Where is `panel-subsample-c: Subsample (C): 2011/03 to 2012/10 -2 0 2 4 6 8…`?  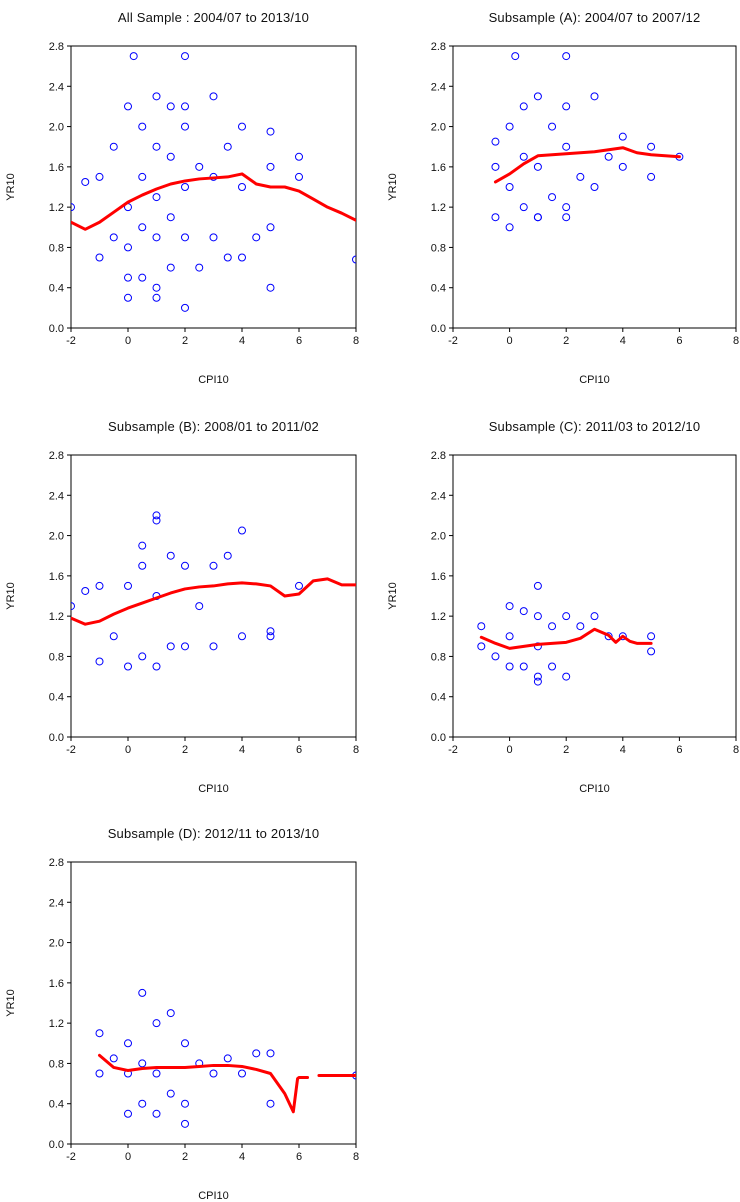 panel-subsample-c: Subsample (C): 2011/03 to 2012/10 -2 0 2 4 6 8… is located at coordinates (563, 607).